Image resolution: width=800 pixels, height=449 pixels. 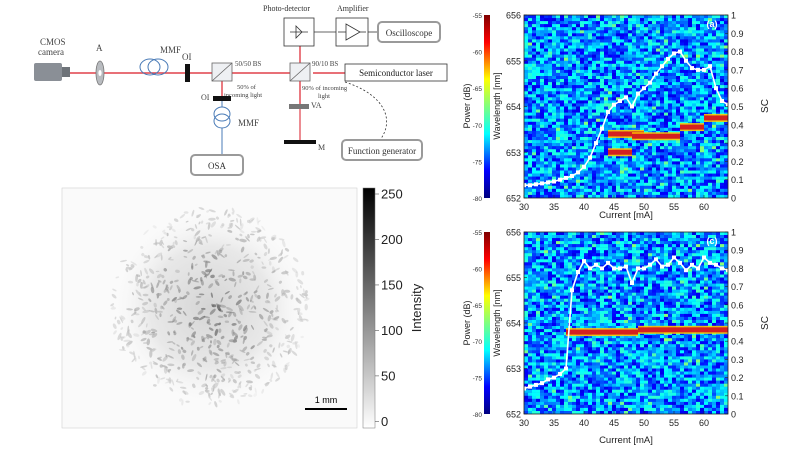 What do you see at coordinates (187, 57) in the screenshot?
I see `oi-top-label: OI` at bounding box center [187, 57].